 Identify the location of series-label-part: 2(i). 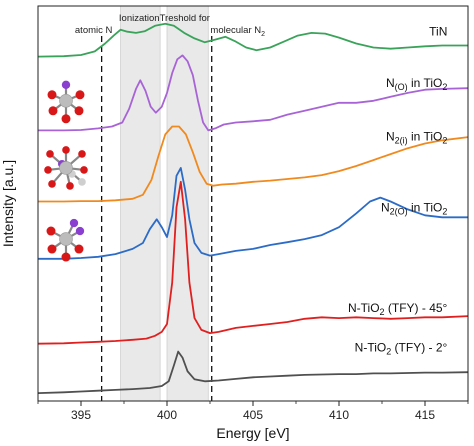
(401, 140).